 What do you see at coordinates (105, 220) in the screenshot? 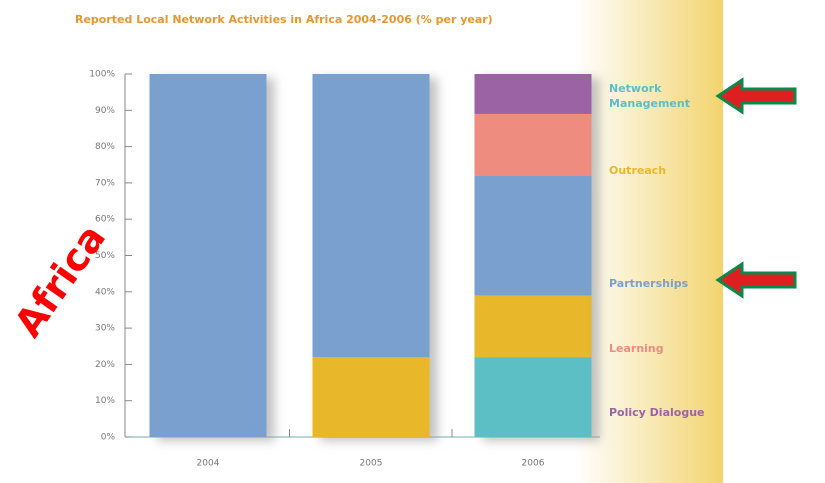
I see `y-tick-label: 60%` at bounding box center [105, 220].